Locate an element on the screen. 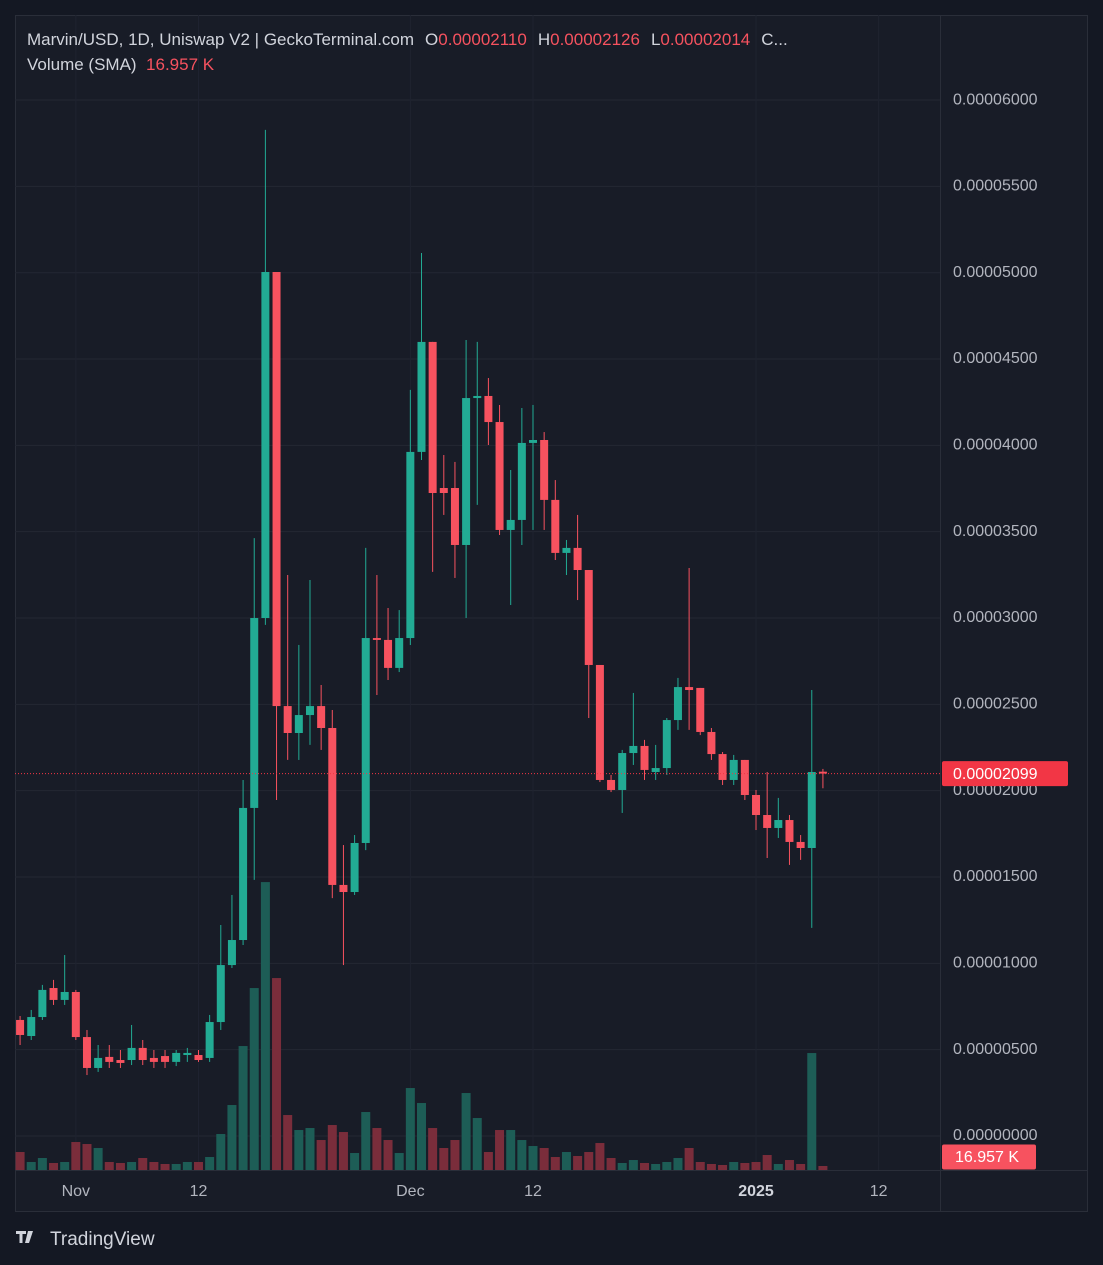 The image size is (1103, 1265). volume-legend: Volume (SMA) is located at coordinates (82, 64).